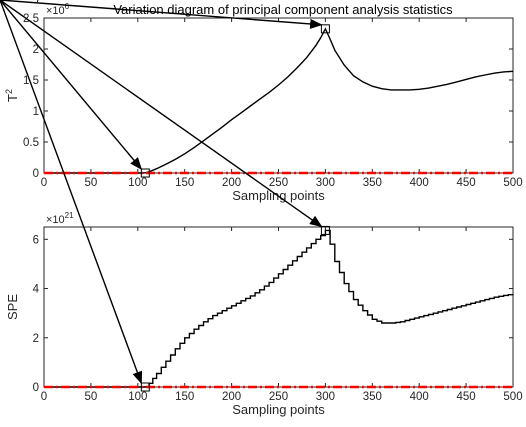 This screenshot has width=526, height=427. Describe the element at coordinates (36, 290) in the screenshot. I see `y-tick-label: 4` at that location.